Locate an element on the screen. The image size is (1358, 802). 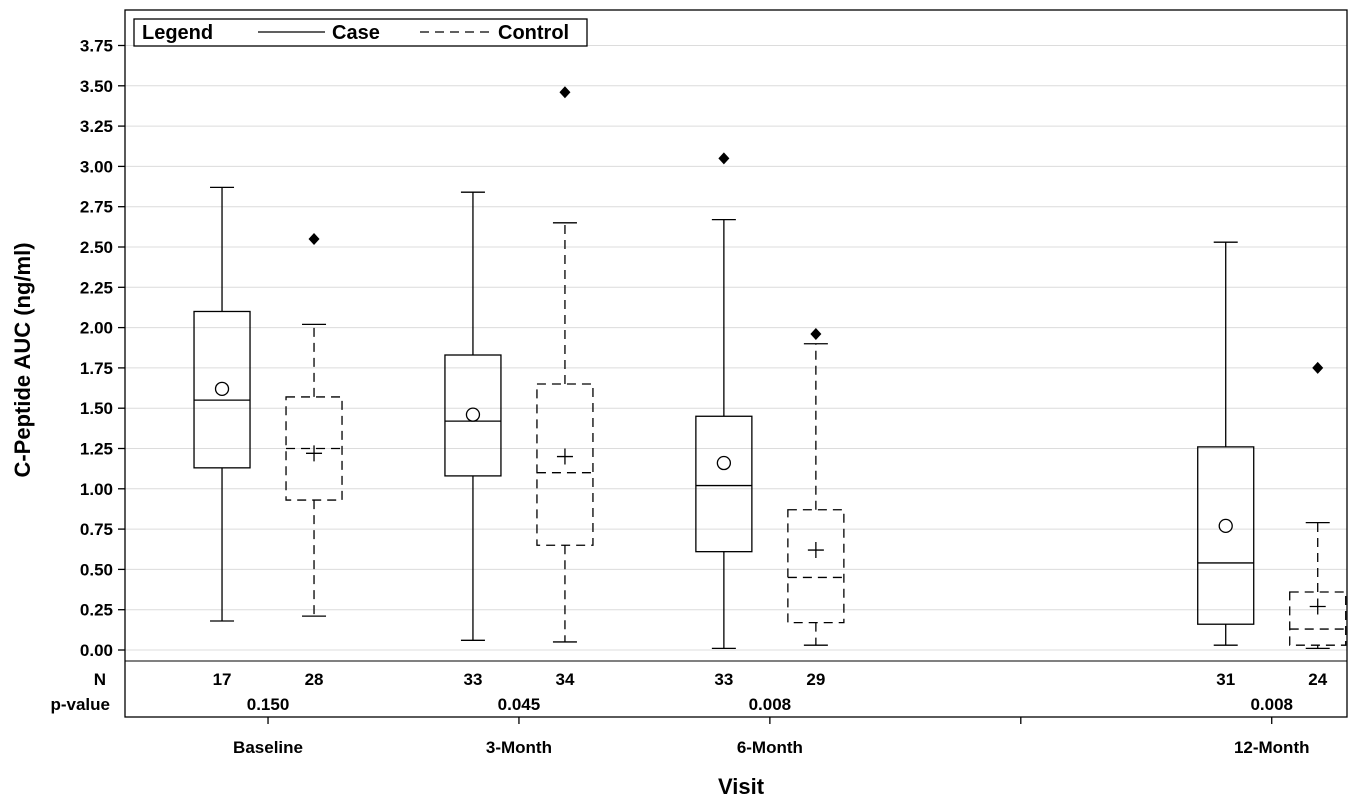
p-value-row-label: p-value is located at coordinates (80, 704).